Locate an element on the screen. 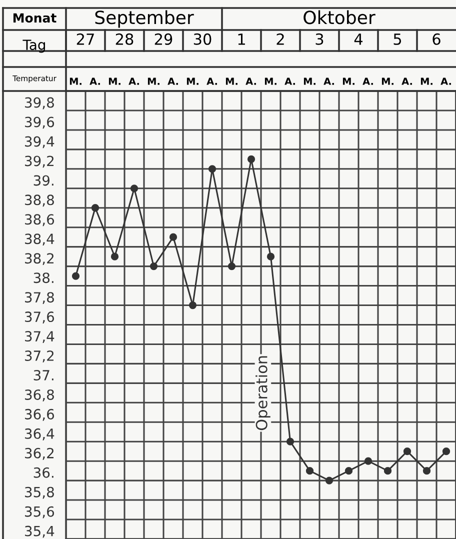  y-tick-label: 39,6 is located at coordinates (39, 122).